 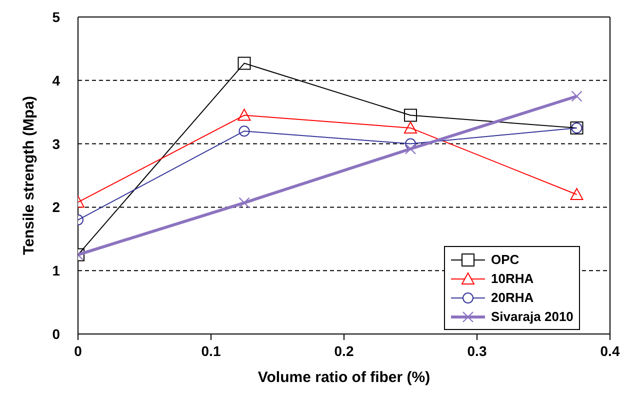 What do you see at coordinates (56, 80) in the screenshot?
I see `y-tick-label: 4` at bounding box center [56, 80].